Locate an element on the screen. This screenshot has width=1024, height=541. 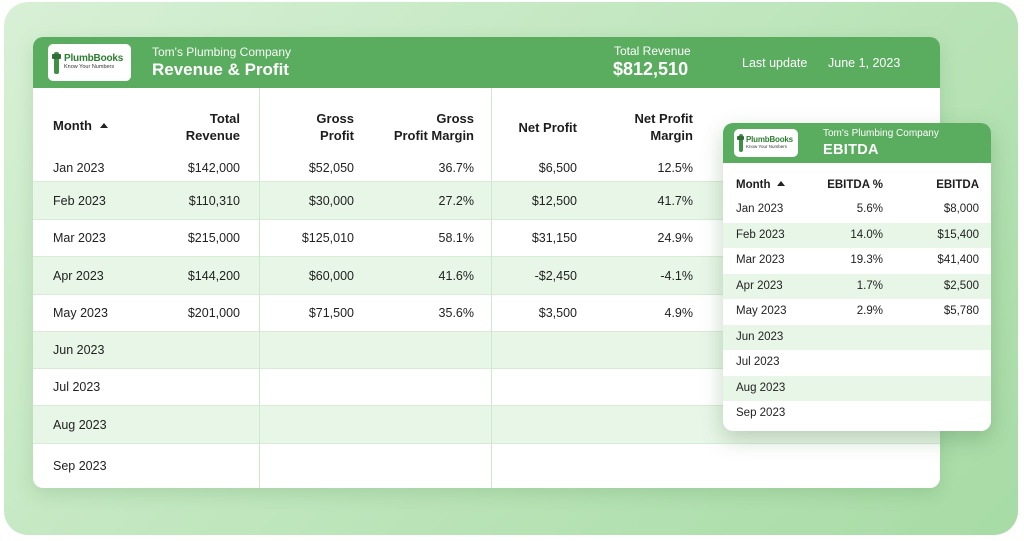
cell-month: Aug 2023 is located at coordinates (80, 425).